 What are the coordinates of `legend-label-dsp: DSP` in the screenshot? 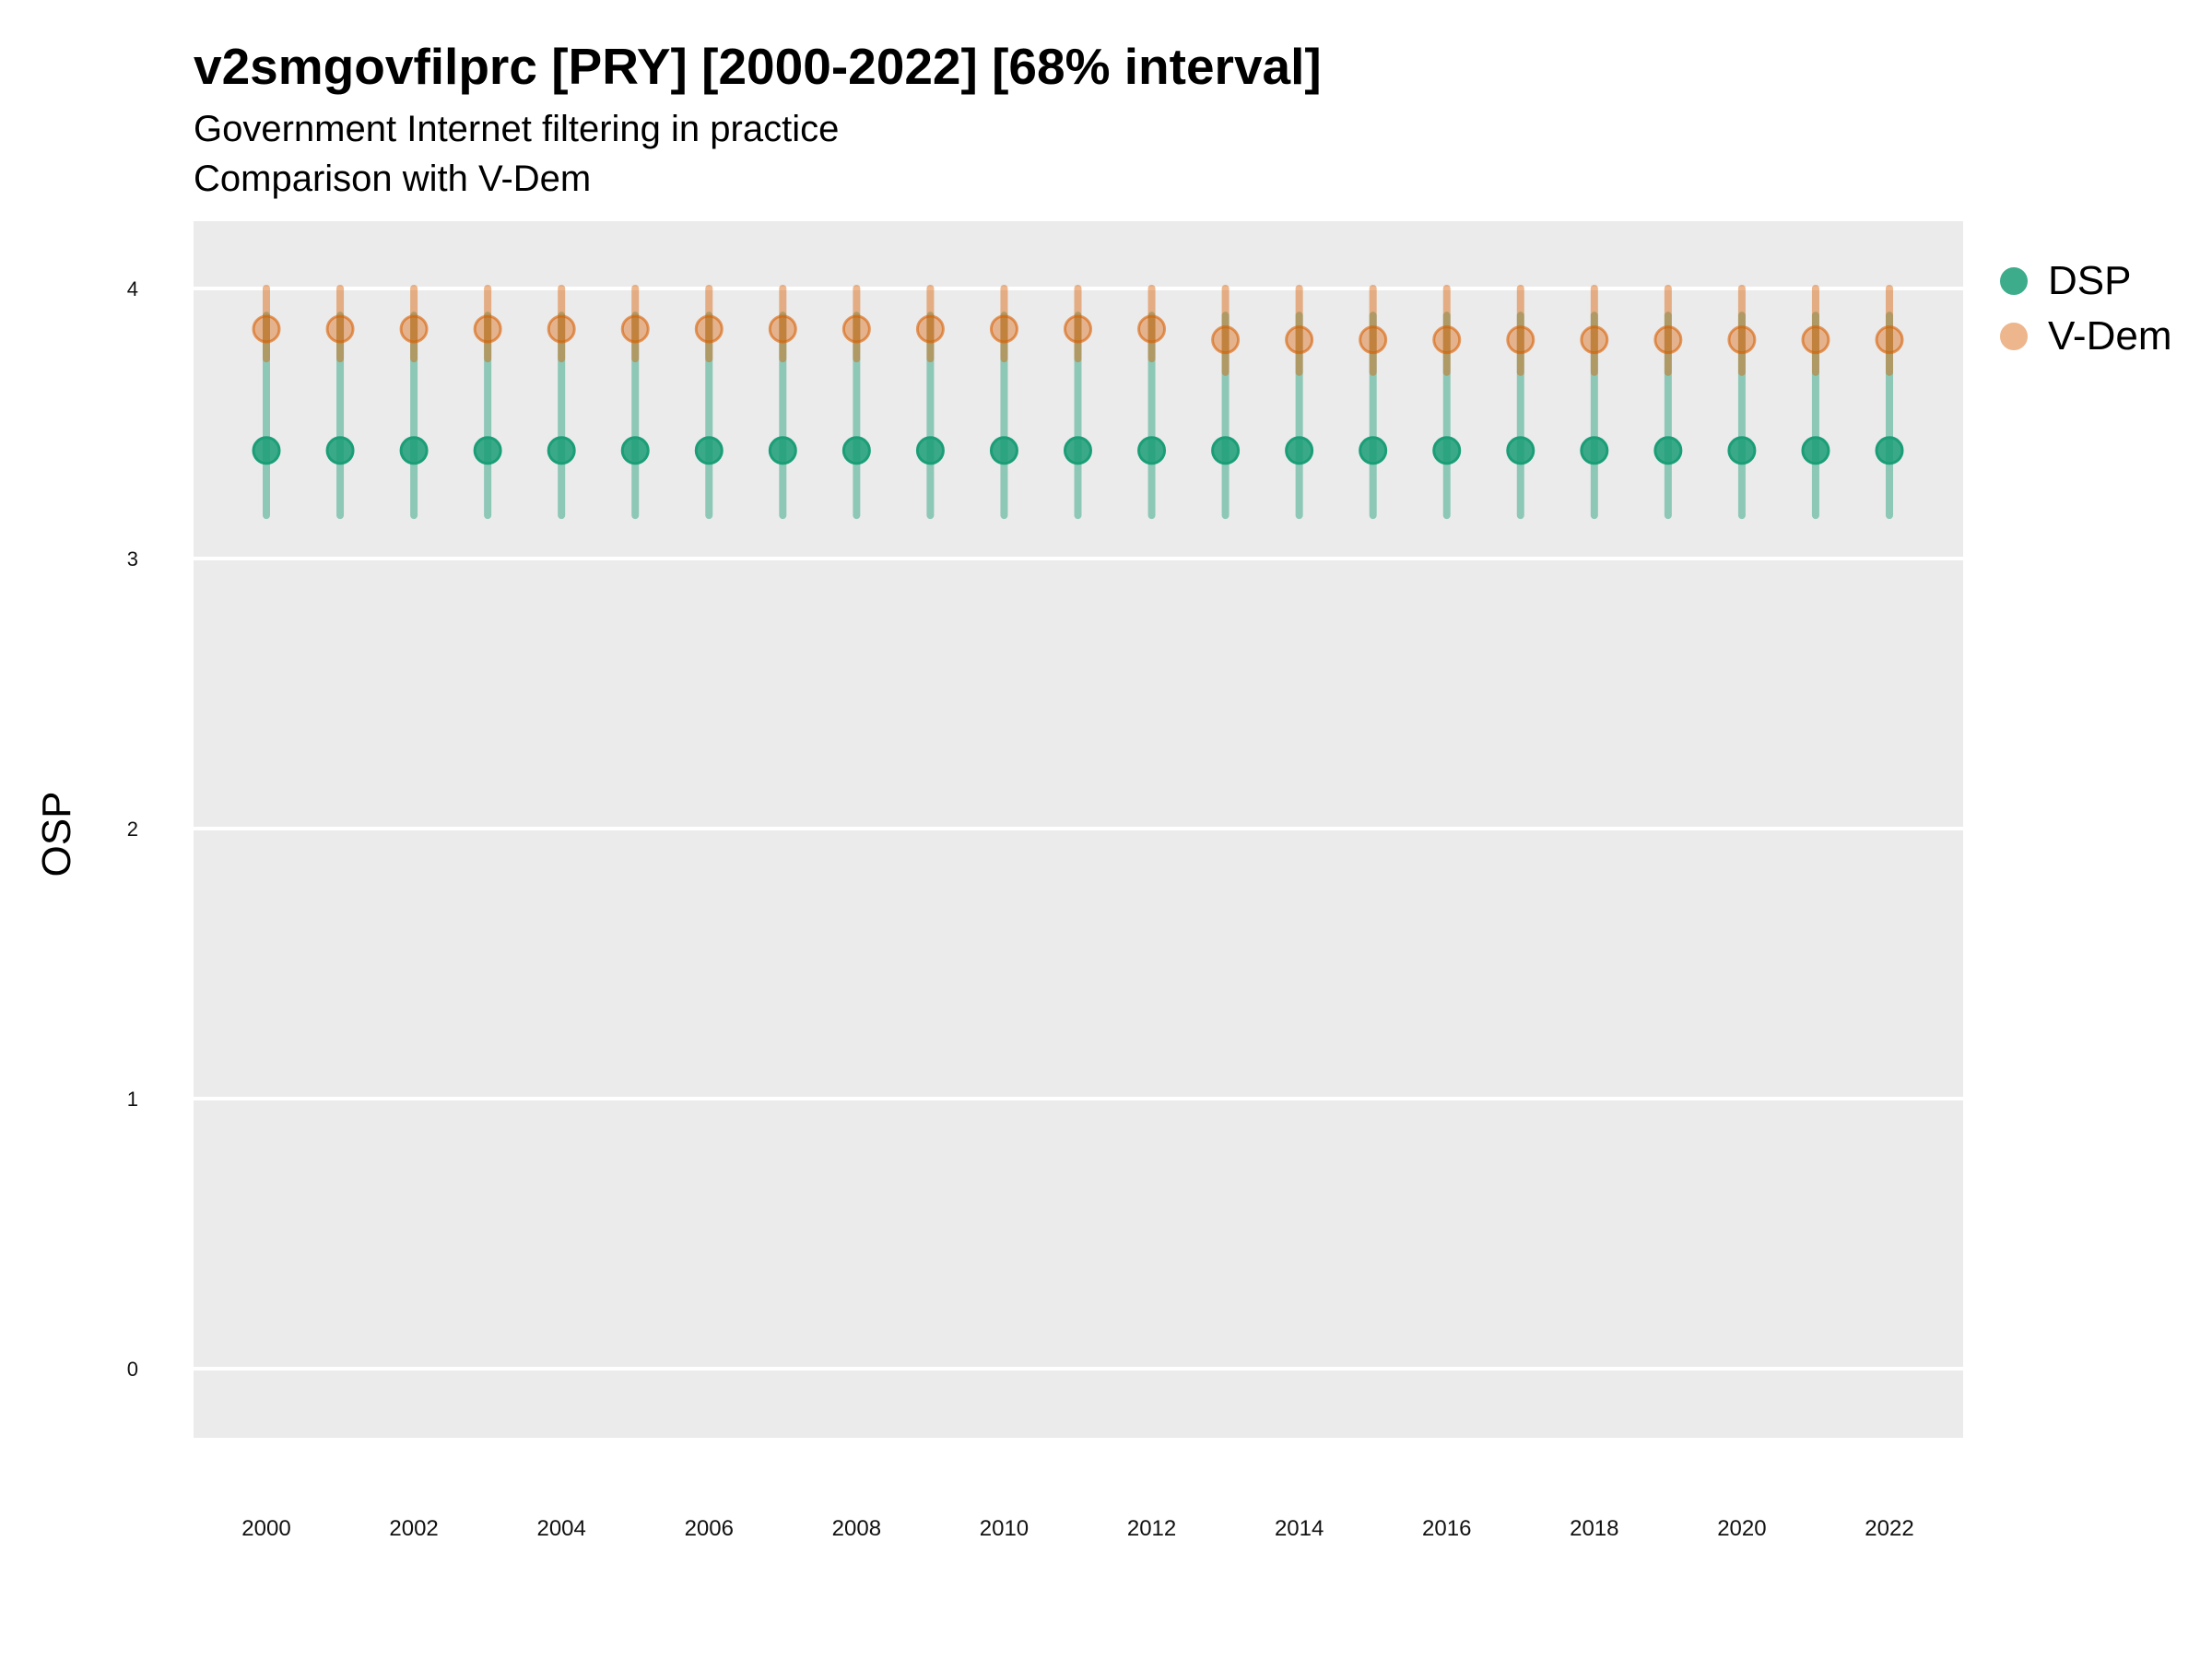 It's located at (2090, 280).